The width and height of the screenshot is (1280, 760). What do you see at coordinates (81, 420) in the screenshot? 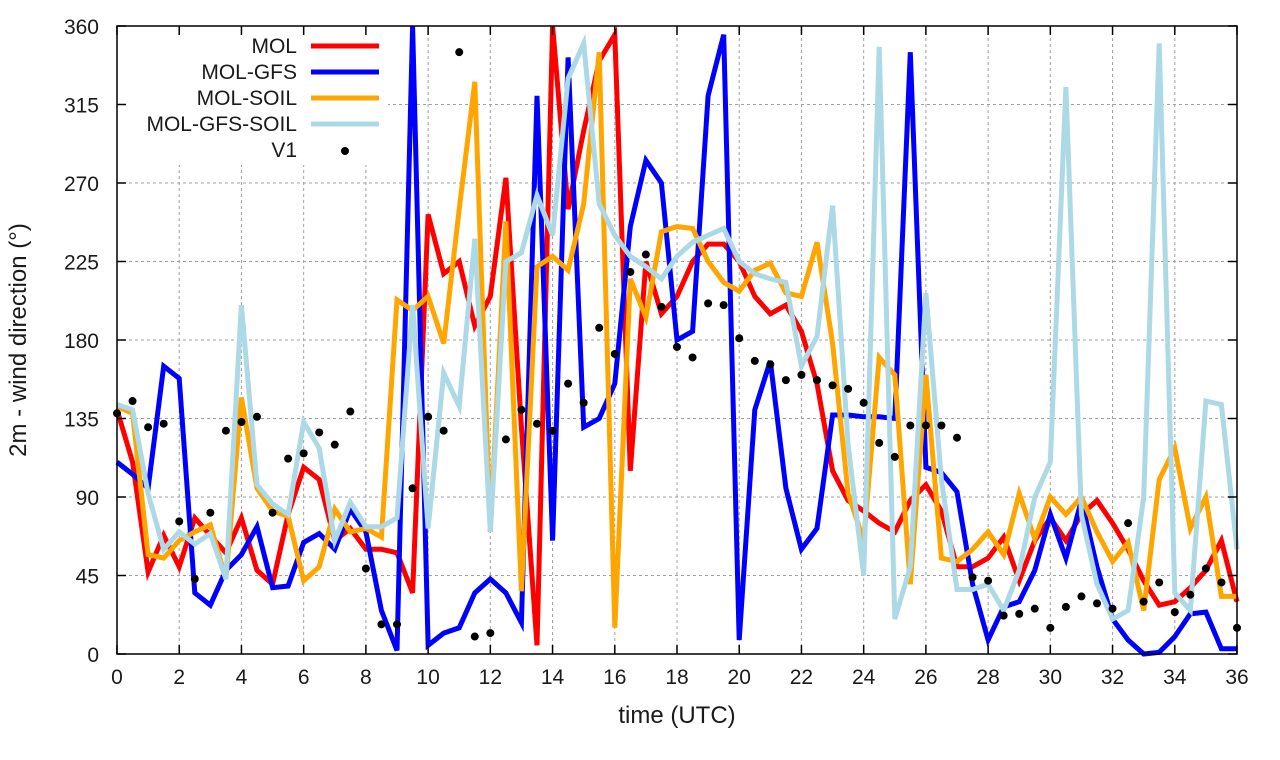
I see `y-tick-label: 135` at bounding box center [81, 420].